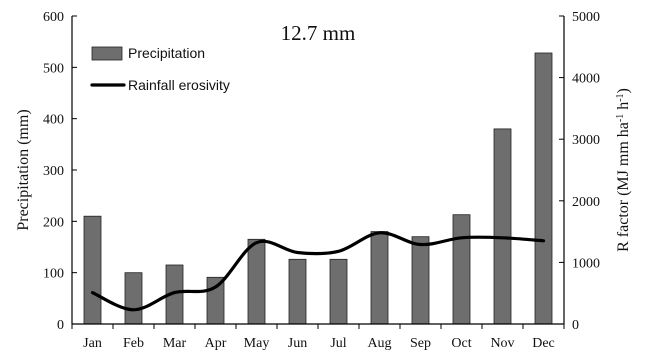 This screenshot has width=646, height=354. Describe the element at coordinates (318, 337) in the screenshot. I see `x-axis-ticks: Jan Feb Mar Apr May Jun Jul Aug Sep Oct Nov Dec` at that location.